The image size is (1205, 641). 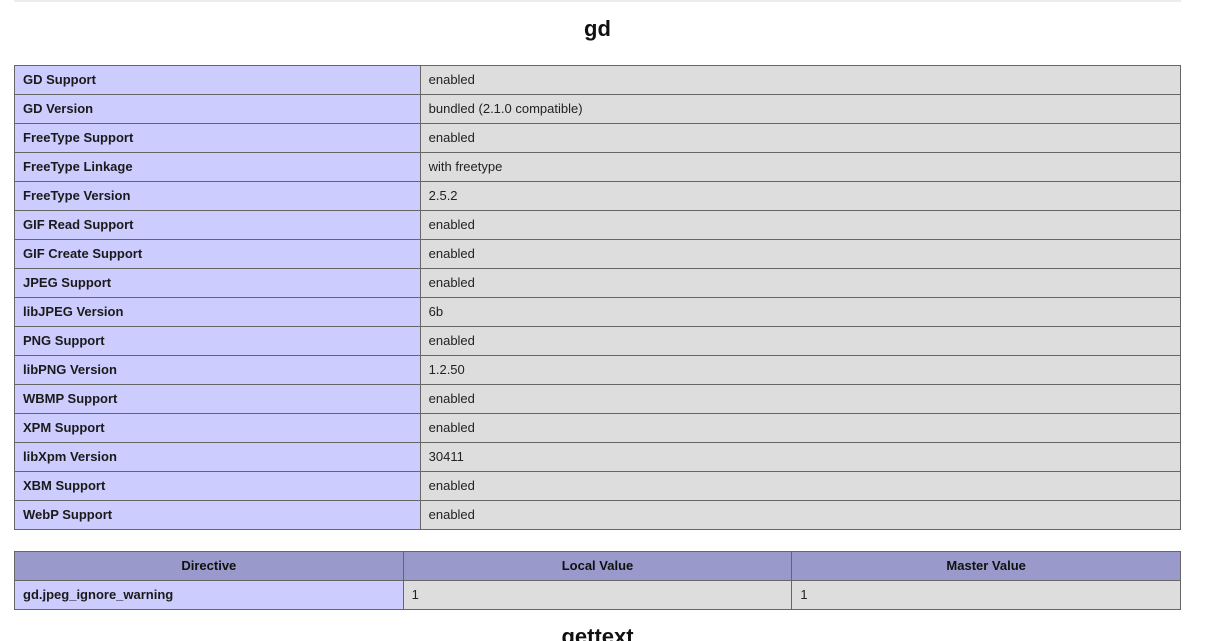 I want to click on table-row: PNG Support enabled, so click(x=598, y=341).